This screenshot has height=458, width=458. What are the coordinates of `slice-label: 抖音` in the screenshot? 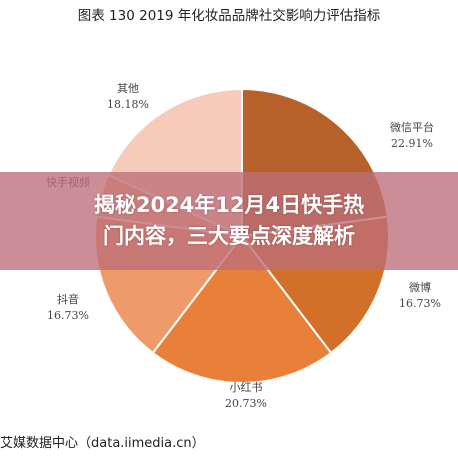 It's located at (68, 299).